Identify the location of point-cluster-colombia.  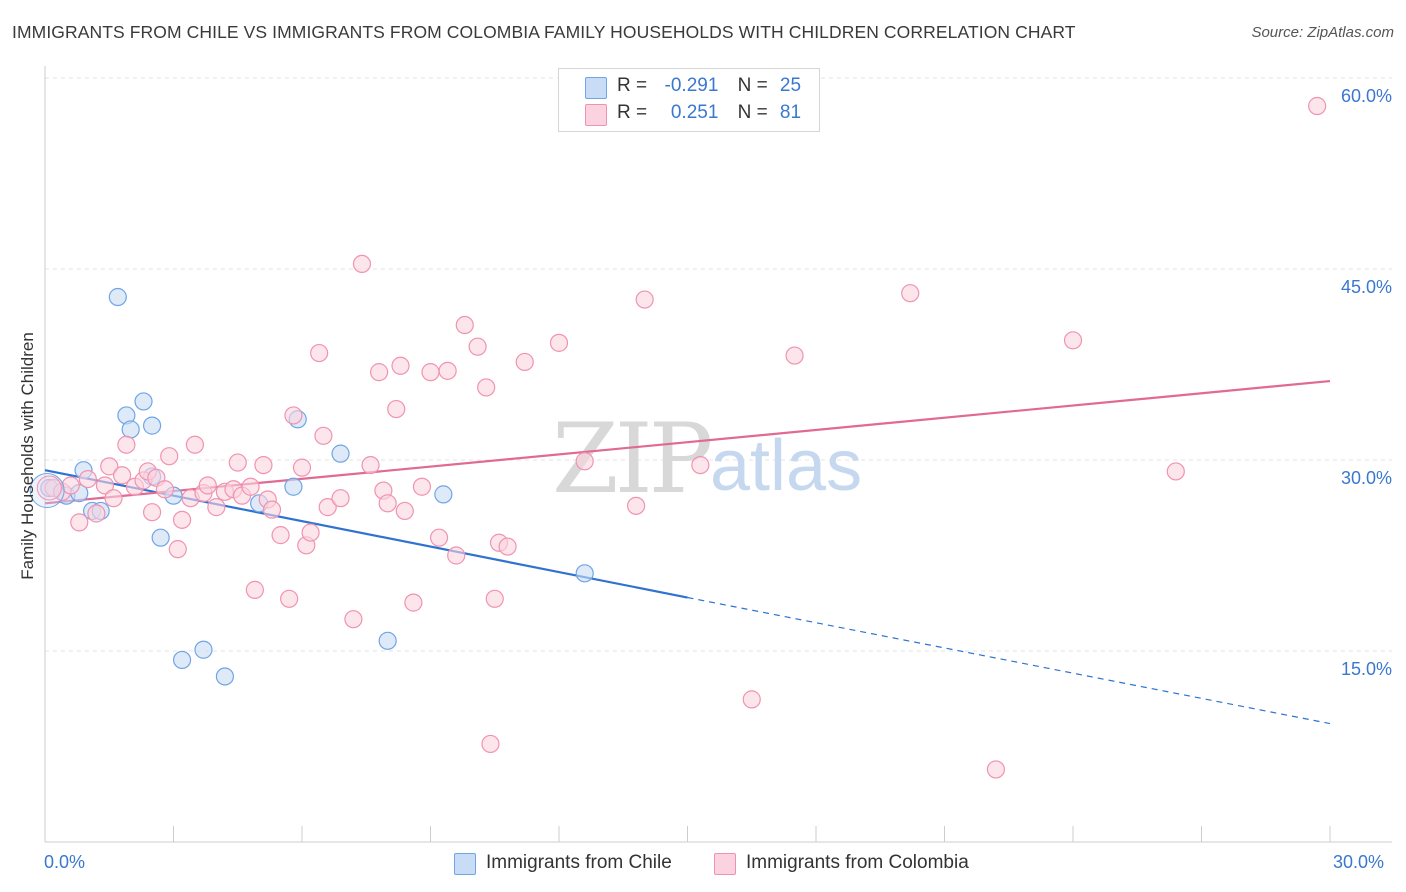
(49, 488).